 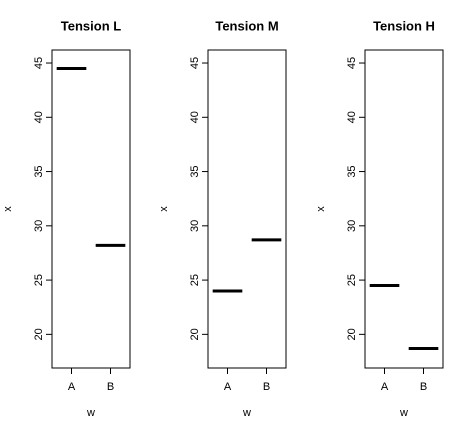 What do you see at coordinates (91, 25) in the screenshot?
I see `panel-title: Tension L` at bounding box center [91, 25].